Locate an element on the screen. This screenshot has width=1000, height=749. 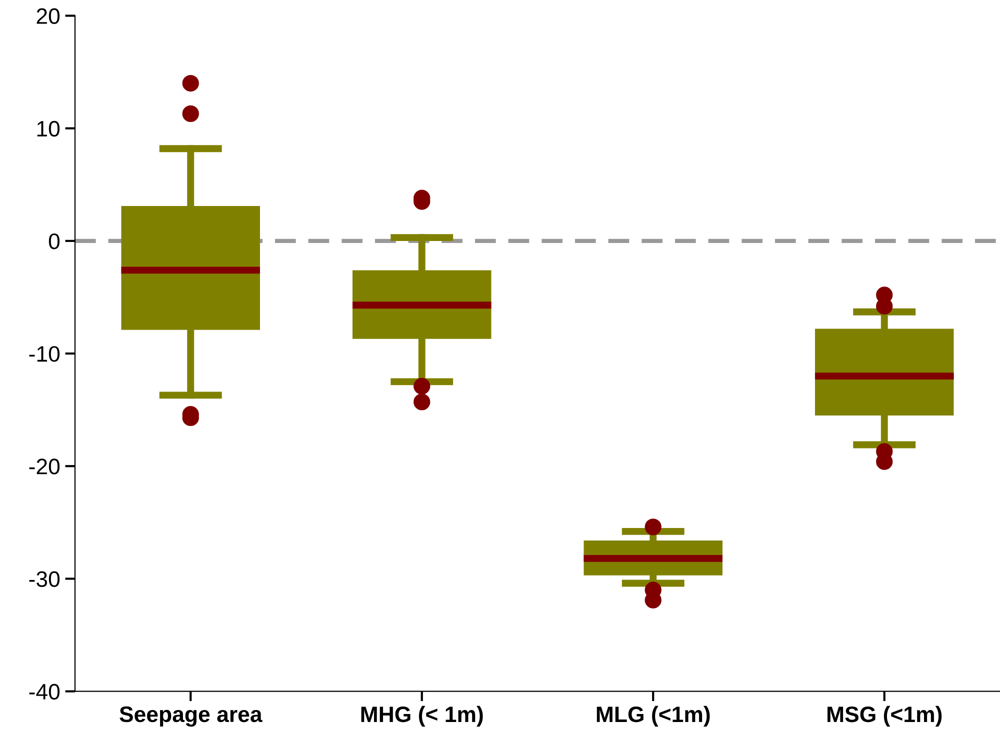
x-tick-label: MHG (< 1m) is located at coordinates (422, 716).